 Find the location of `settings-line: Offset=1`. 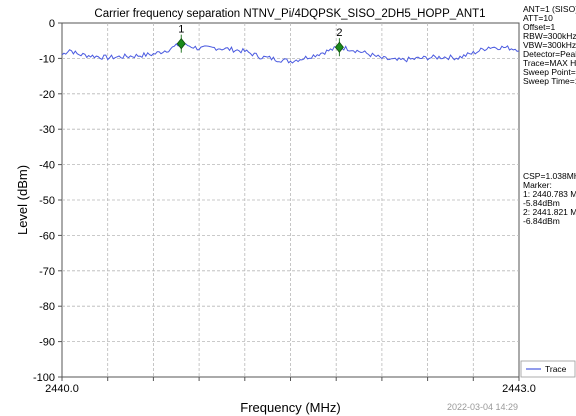

settings-line: Offset=1 is located at coordinates (539, 27).